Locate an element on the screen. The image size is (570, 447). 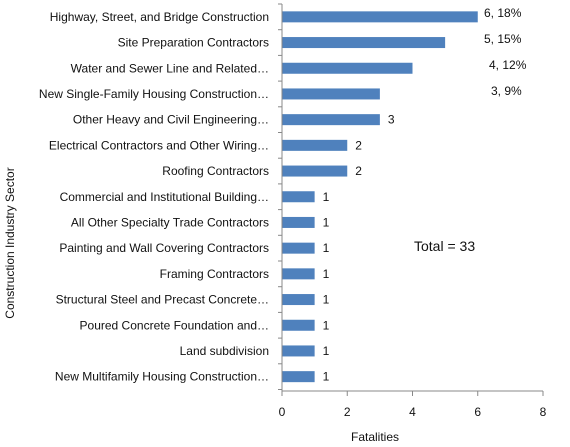
category-label: Land subdivision is located at coordinates (224, 351).